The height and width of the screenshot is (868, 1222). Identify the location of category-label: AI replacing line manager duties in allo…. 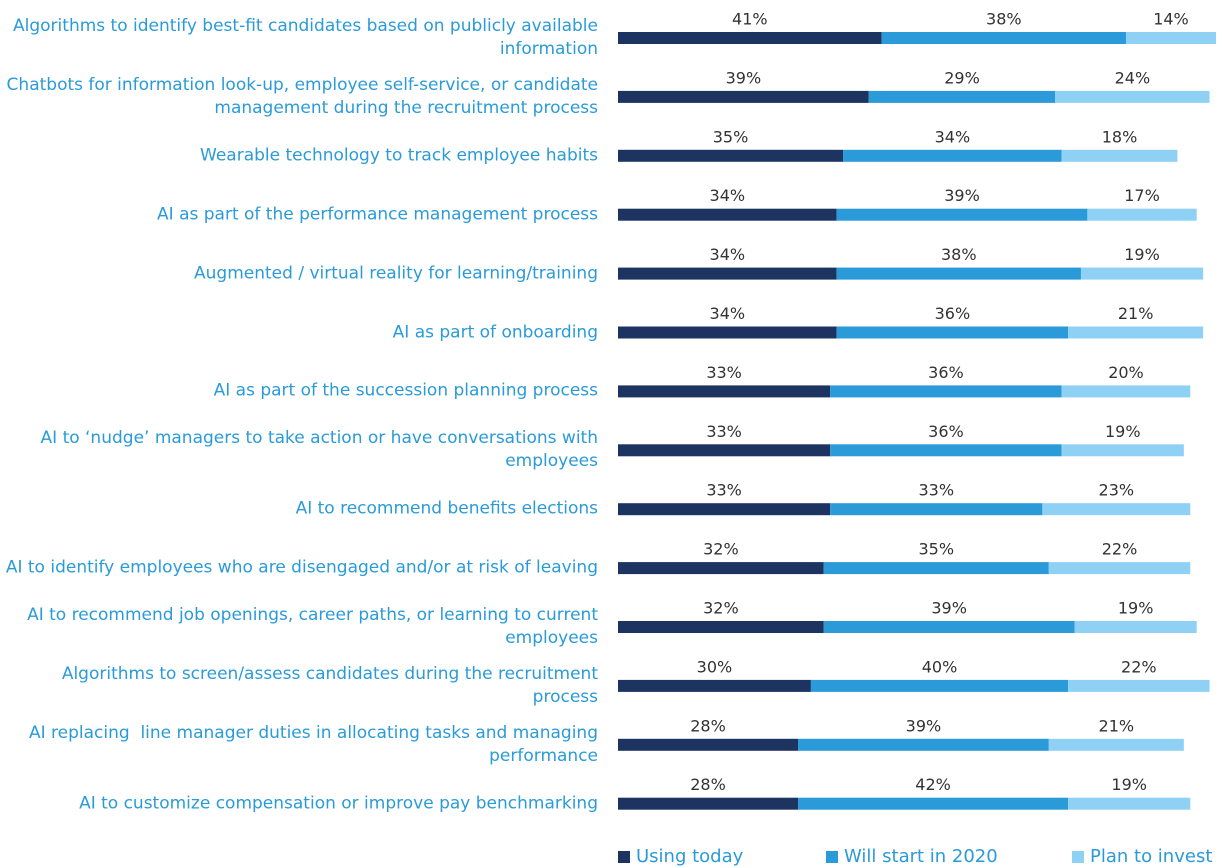
(316, 744).